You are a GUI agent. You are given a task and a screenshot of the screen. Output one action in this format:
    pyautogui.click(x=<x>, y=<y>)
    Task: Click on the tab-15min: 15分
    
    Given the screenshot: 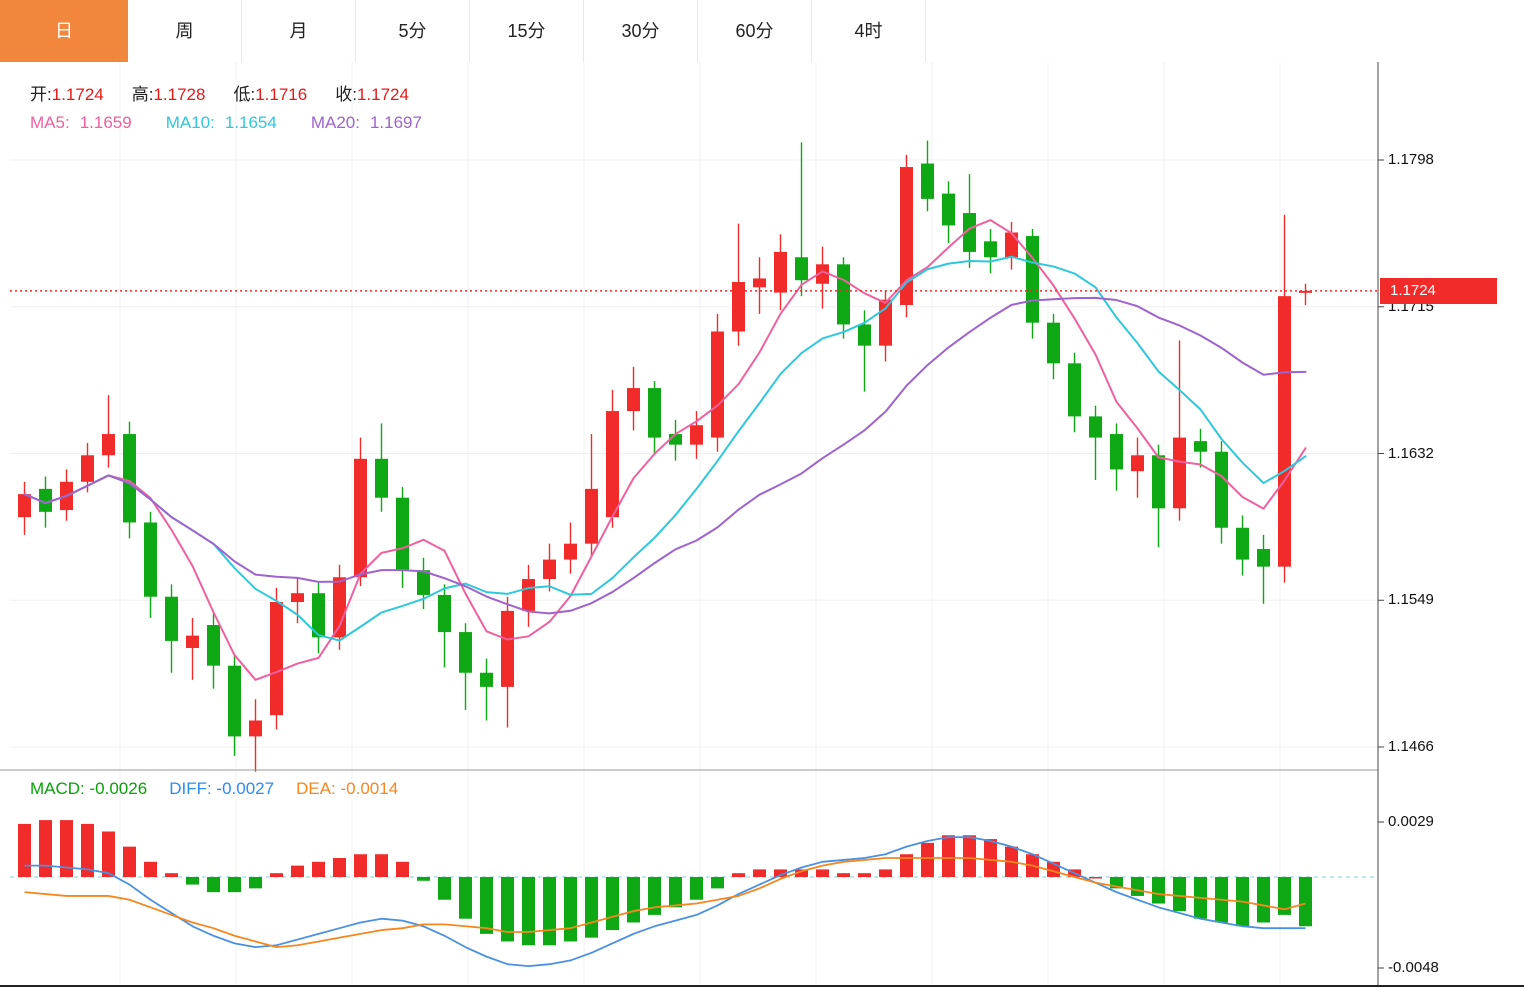 What is the action you would take?
    pyautogui.click(x=527, y=31)
    